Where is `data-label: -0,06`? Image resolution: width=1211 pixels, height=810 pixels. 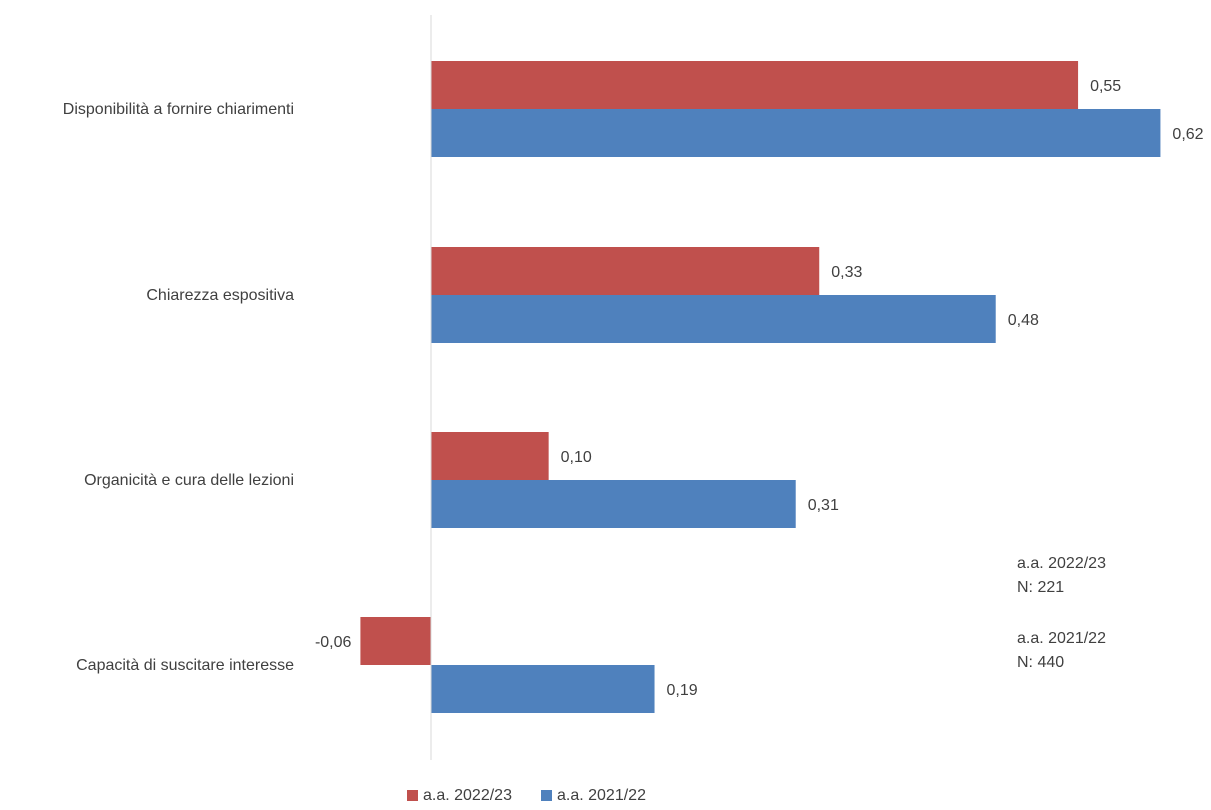
data-label: -0,06 is located at coordinates (333, 642).